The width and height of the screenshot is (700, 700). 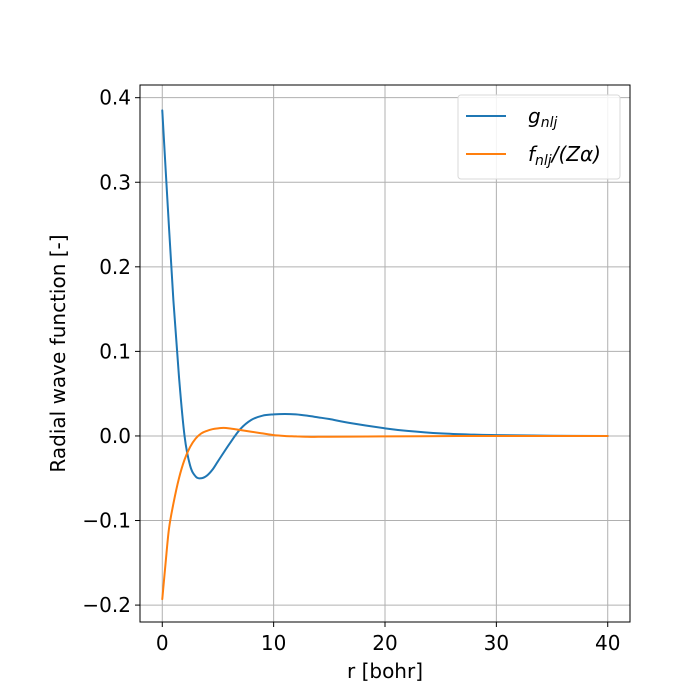 What do you see at coordinates (607, 643) in the screenshot?
I see `x-tick-label: 40` at bounding box center [607, 643].